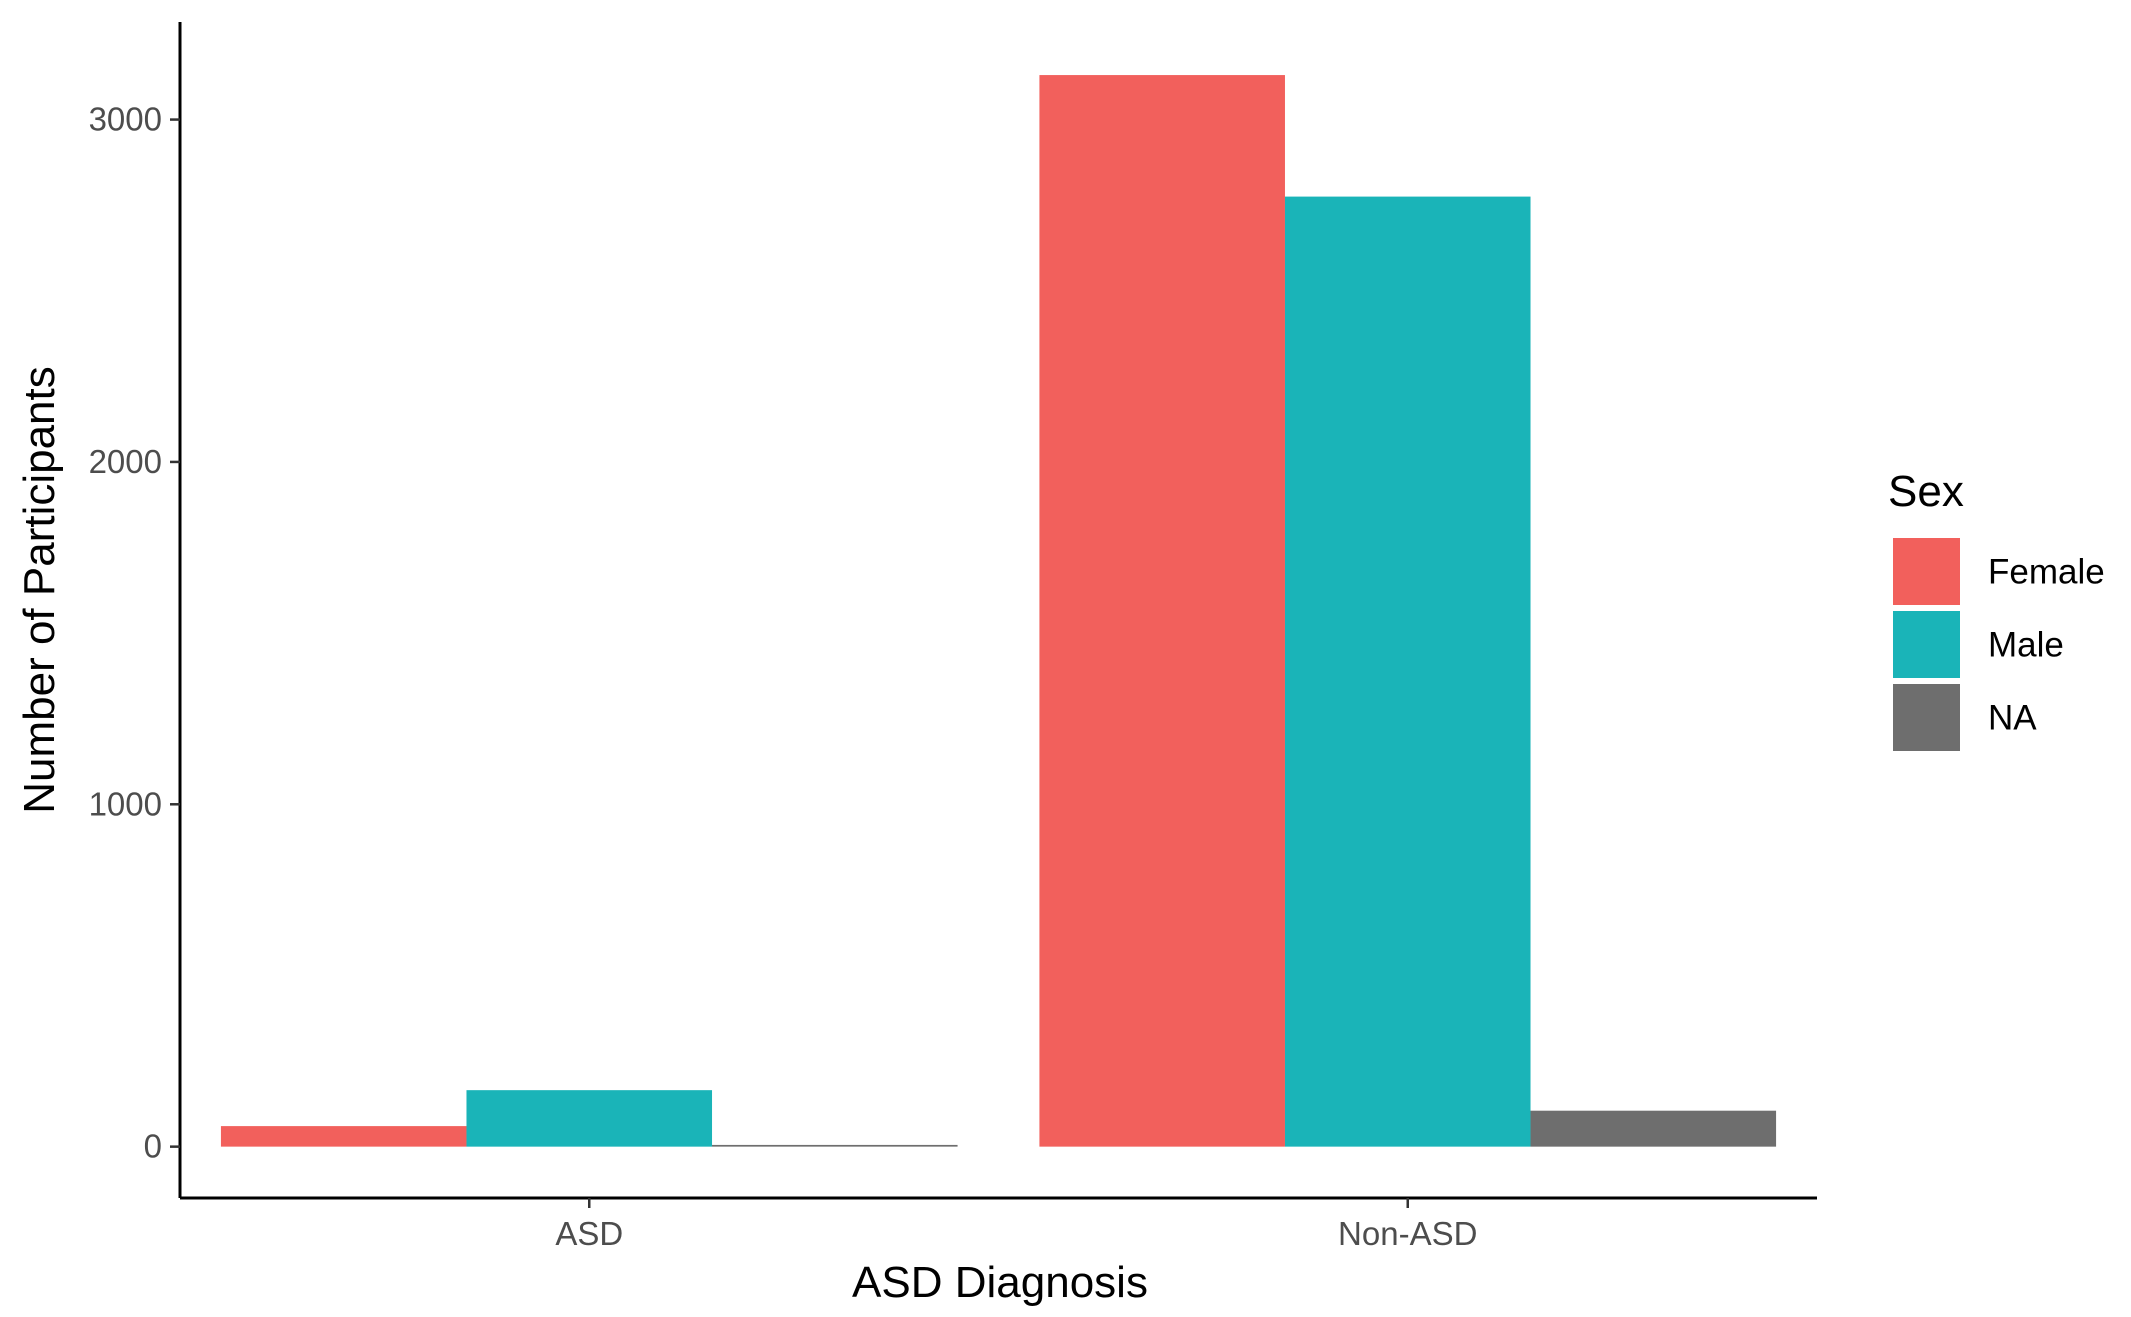 The height and width of the screenshot is (1317, 2131). What do you see at coordinates (125, 803) in the screenshot?
I see `y-tick-label: 1000` at bounding box center [125, 803].